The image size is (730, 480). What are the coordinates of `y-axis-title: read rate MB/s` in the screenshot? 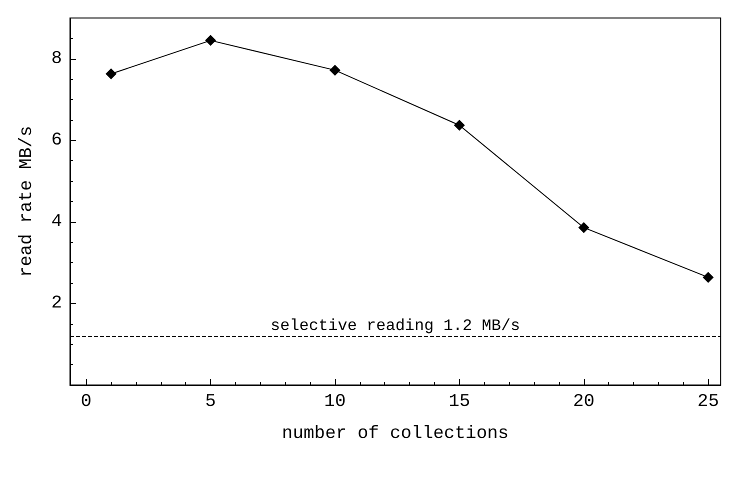 It's located at (27, 202).